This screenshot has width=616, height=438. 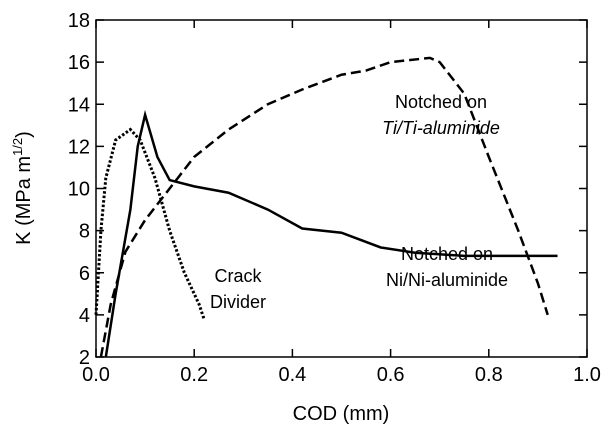 I want to click on annotation: Crack, so click(x=238, y=276).